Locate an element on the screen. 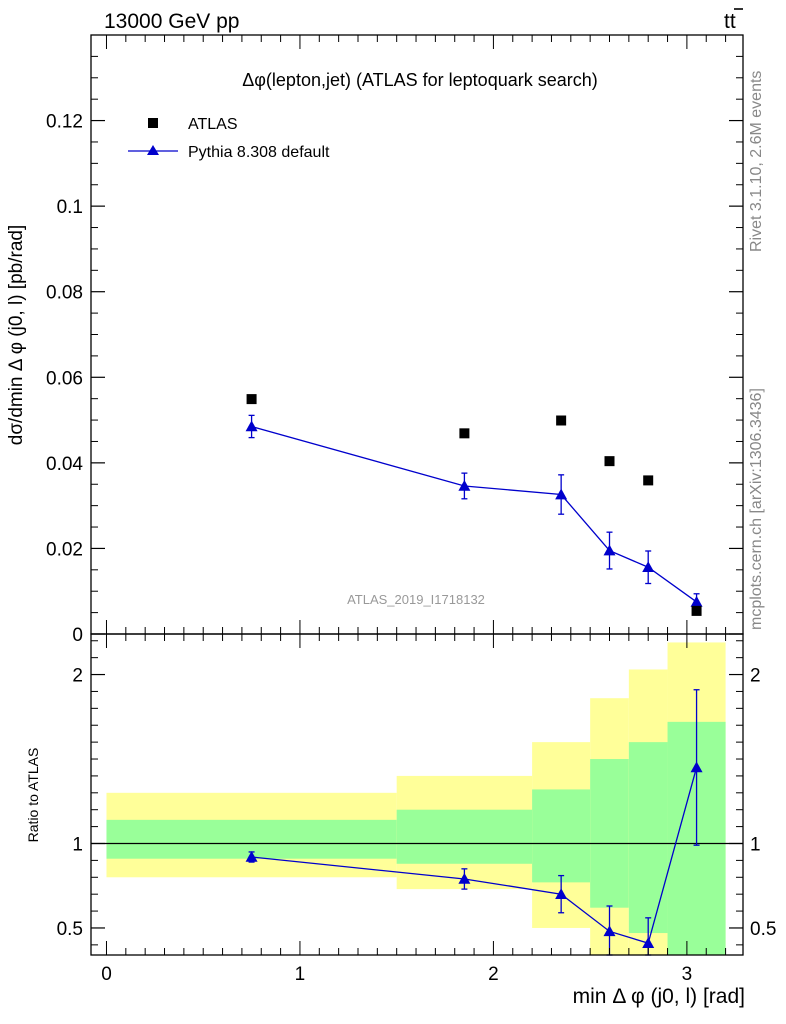 This screenshot has height=1024, width=786. legend-pythia-label: Pythia 8.308 default is located at coordinates (259, 152).